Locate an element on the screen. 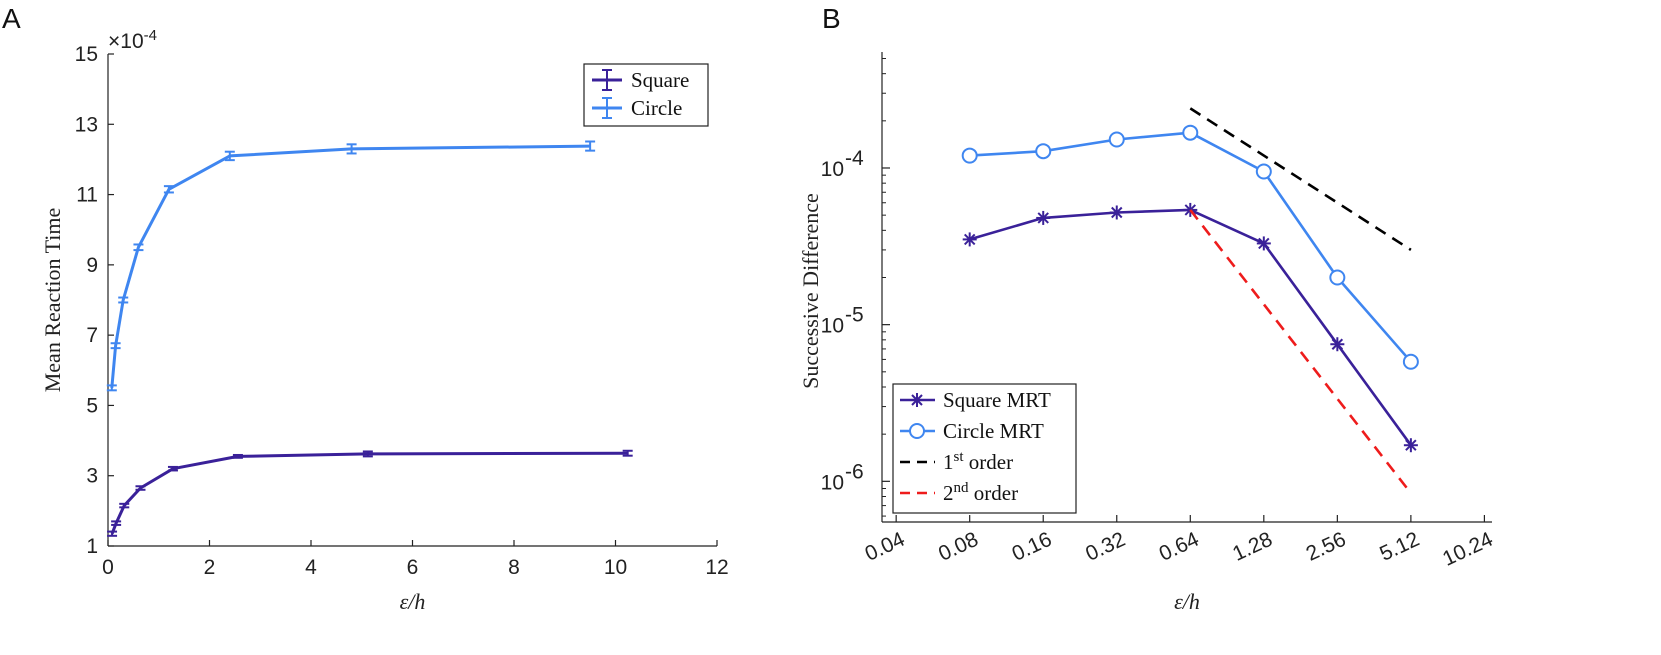 Image resolution: width=1661 pixels, height=655 pixels. x-tick-label: 10.24 is located at coordinates (1468, 549).